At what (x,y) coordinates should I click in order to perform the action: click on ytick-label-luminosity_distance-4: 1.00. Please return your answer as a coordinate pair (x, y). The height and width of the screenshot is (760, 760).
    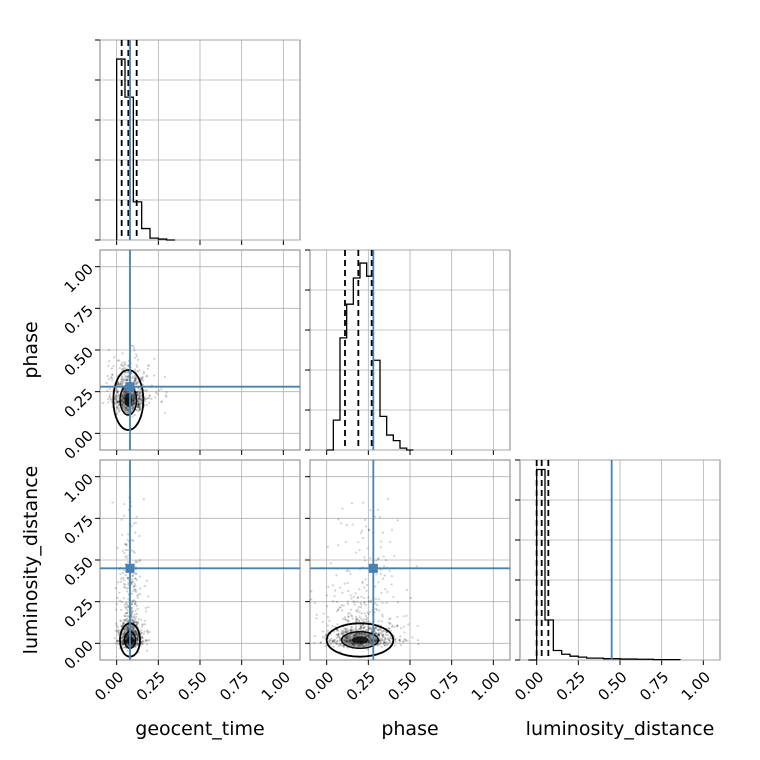
    Looking at the image, I should click on (79, 488).